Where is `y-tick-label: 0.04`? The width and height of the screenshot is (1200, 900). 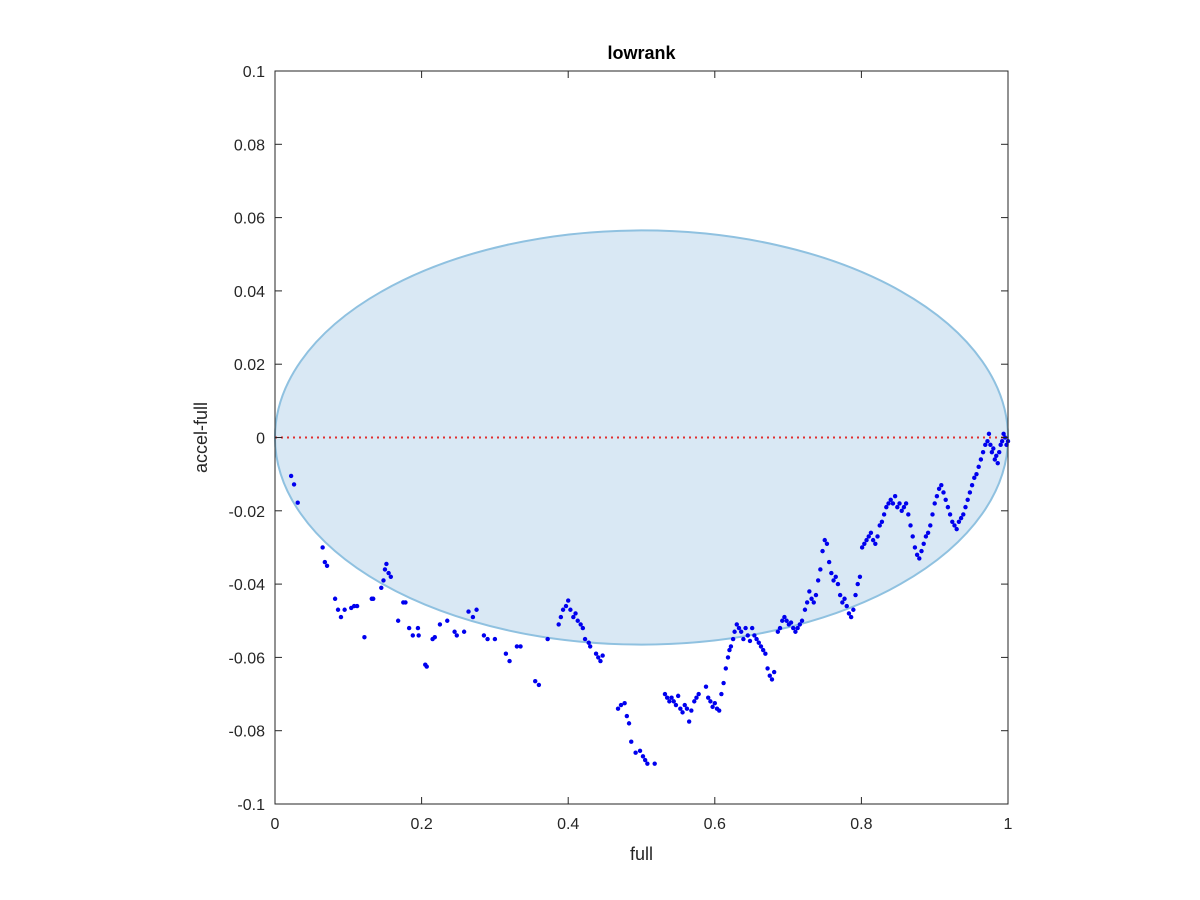
y-tick-label: 0.04 is located at coordinates (249, 292).